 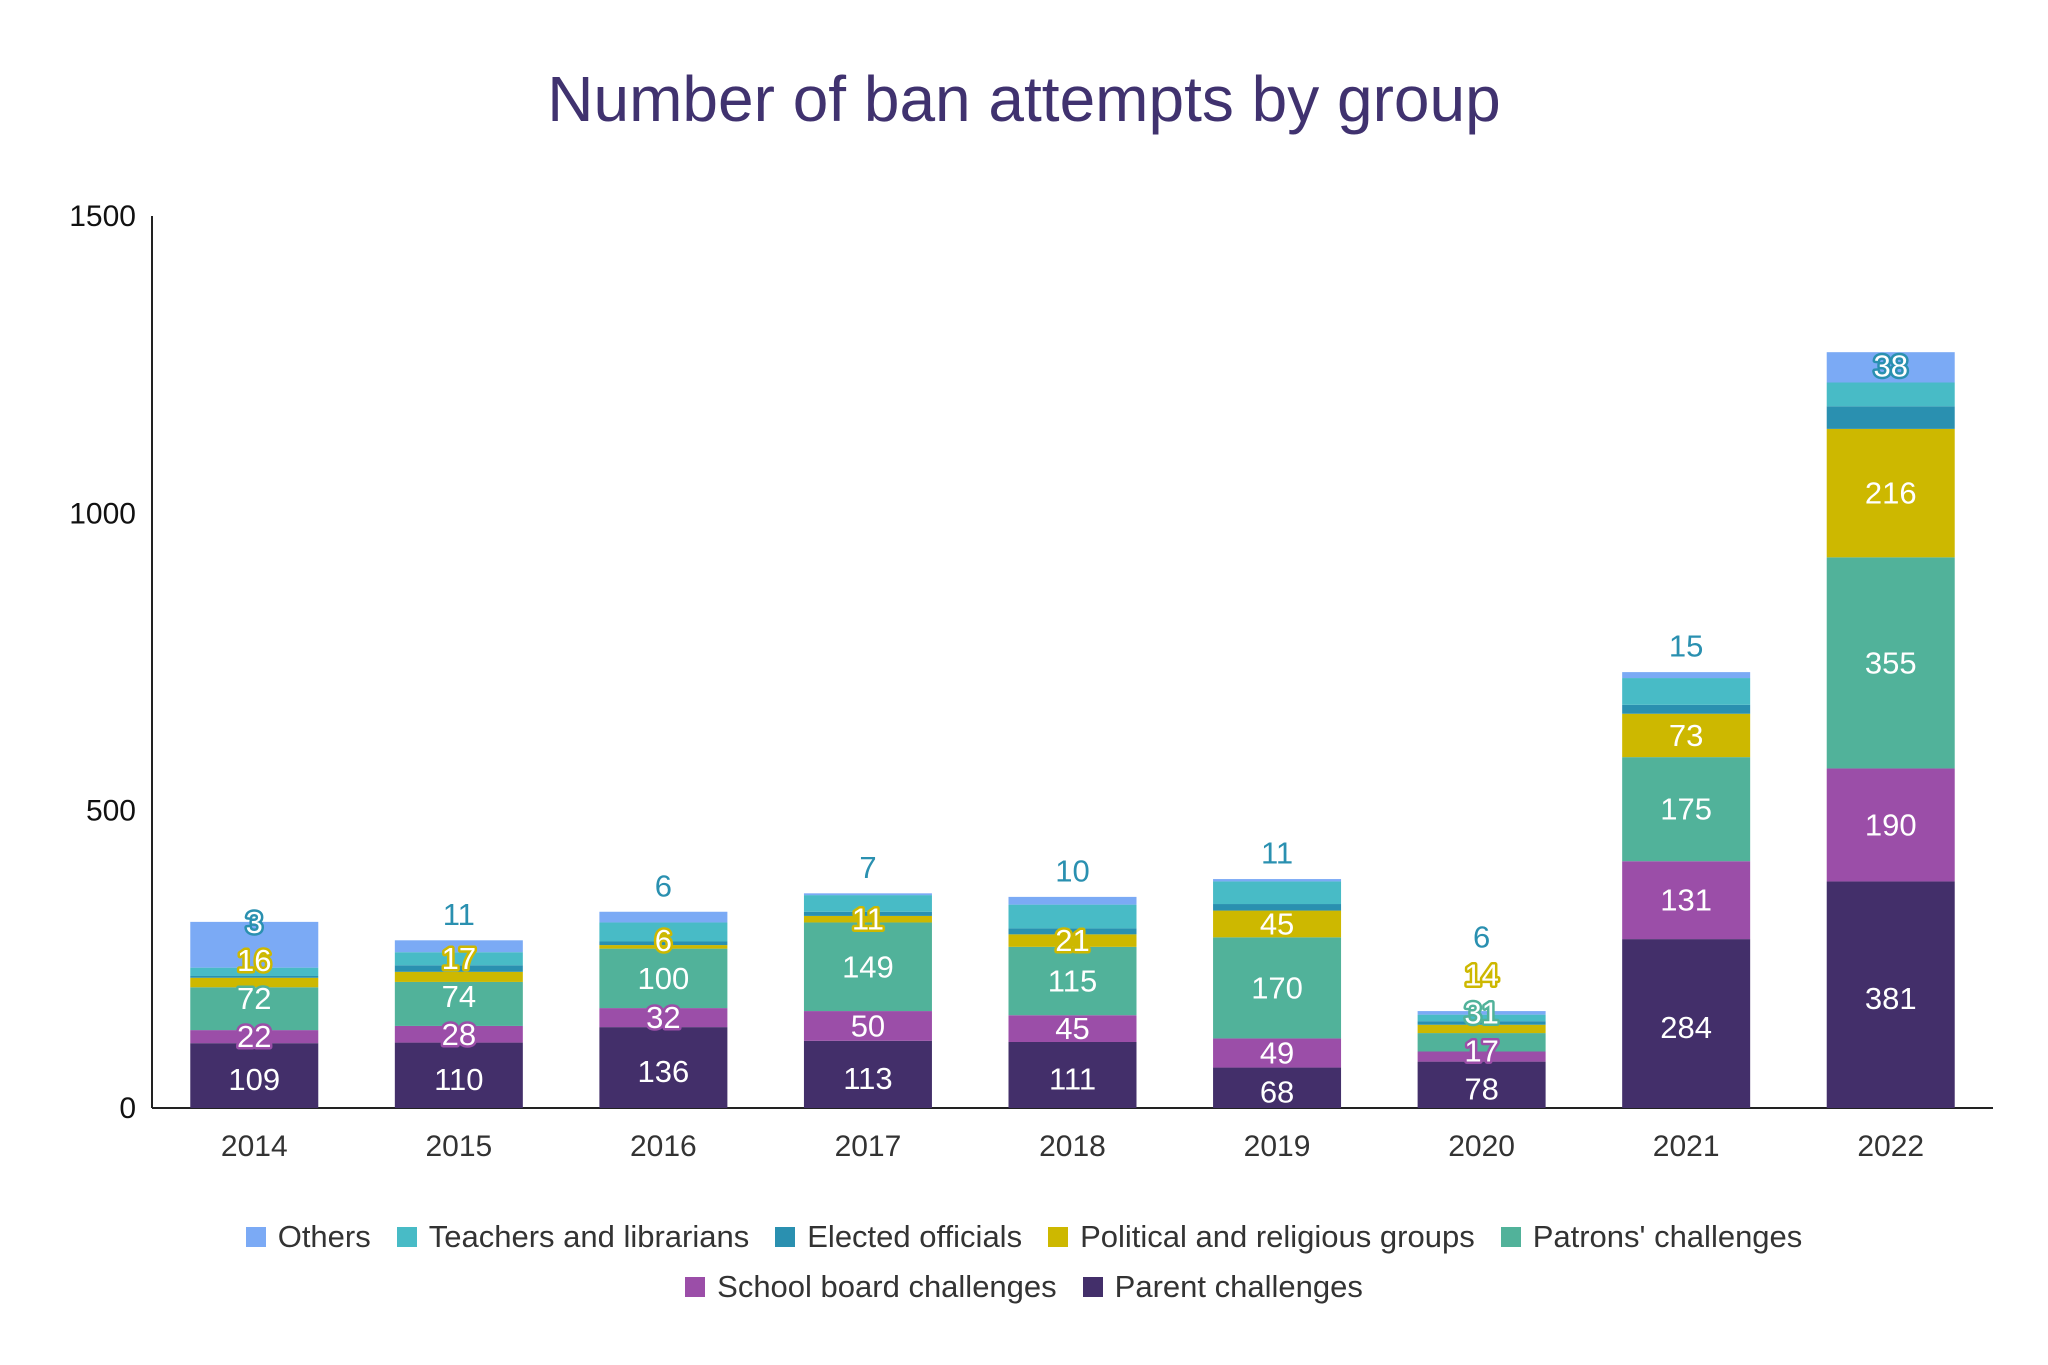 What do you see at coordinates (1072, 870) in the screenshot?
I see `data-label: 10` at bounding box center [1072, 870].